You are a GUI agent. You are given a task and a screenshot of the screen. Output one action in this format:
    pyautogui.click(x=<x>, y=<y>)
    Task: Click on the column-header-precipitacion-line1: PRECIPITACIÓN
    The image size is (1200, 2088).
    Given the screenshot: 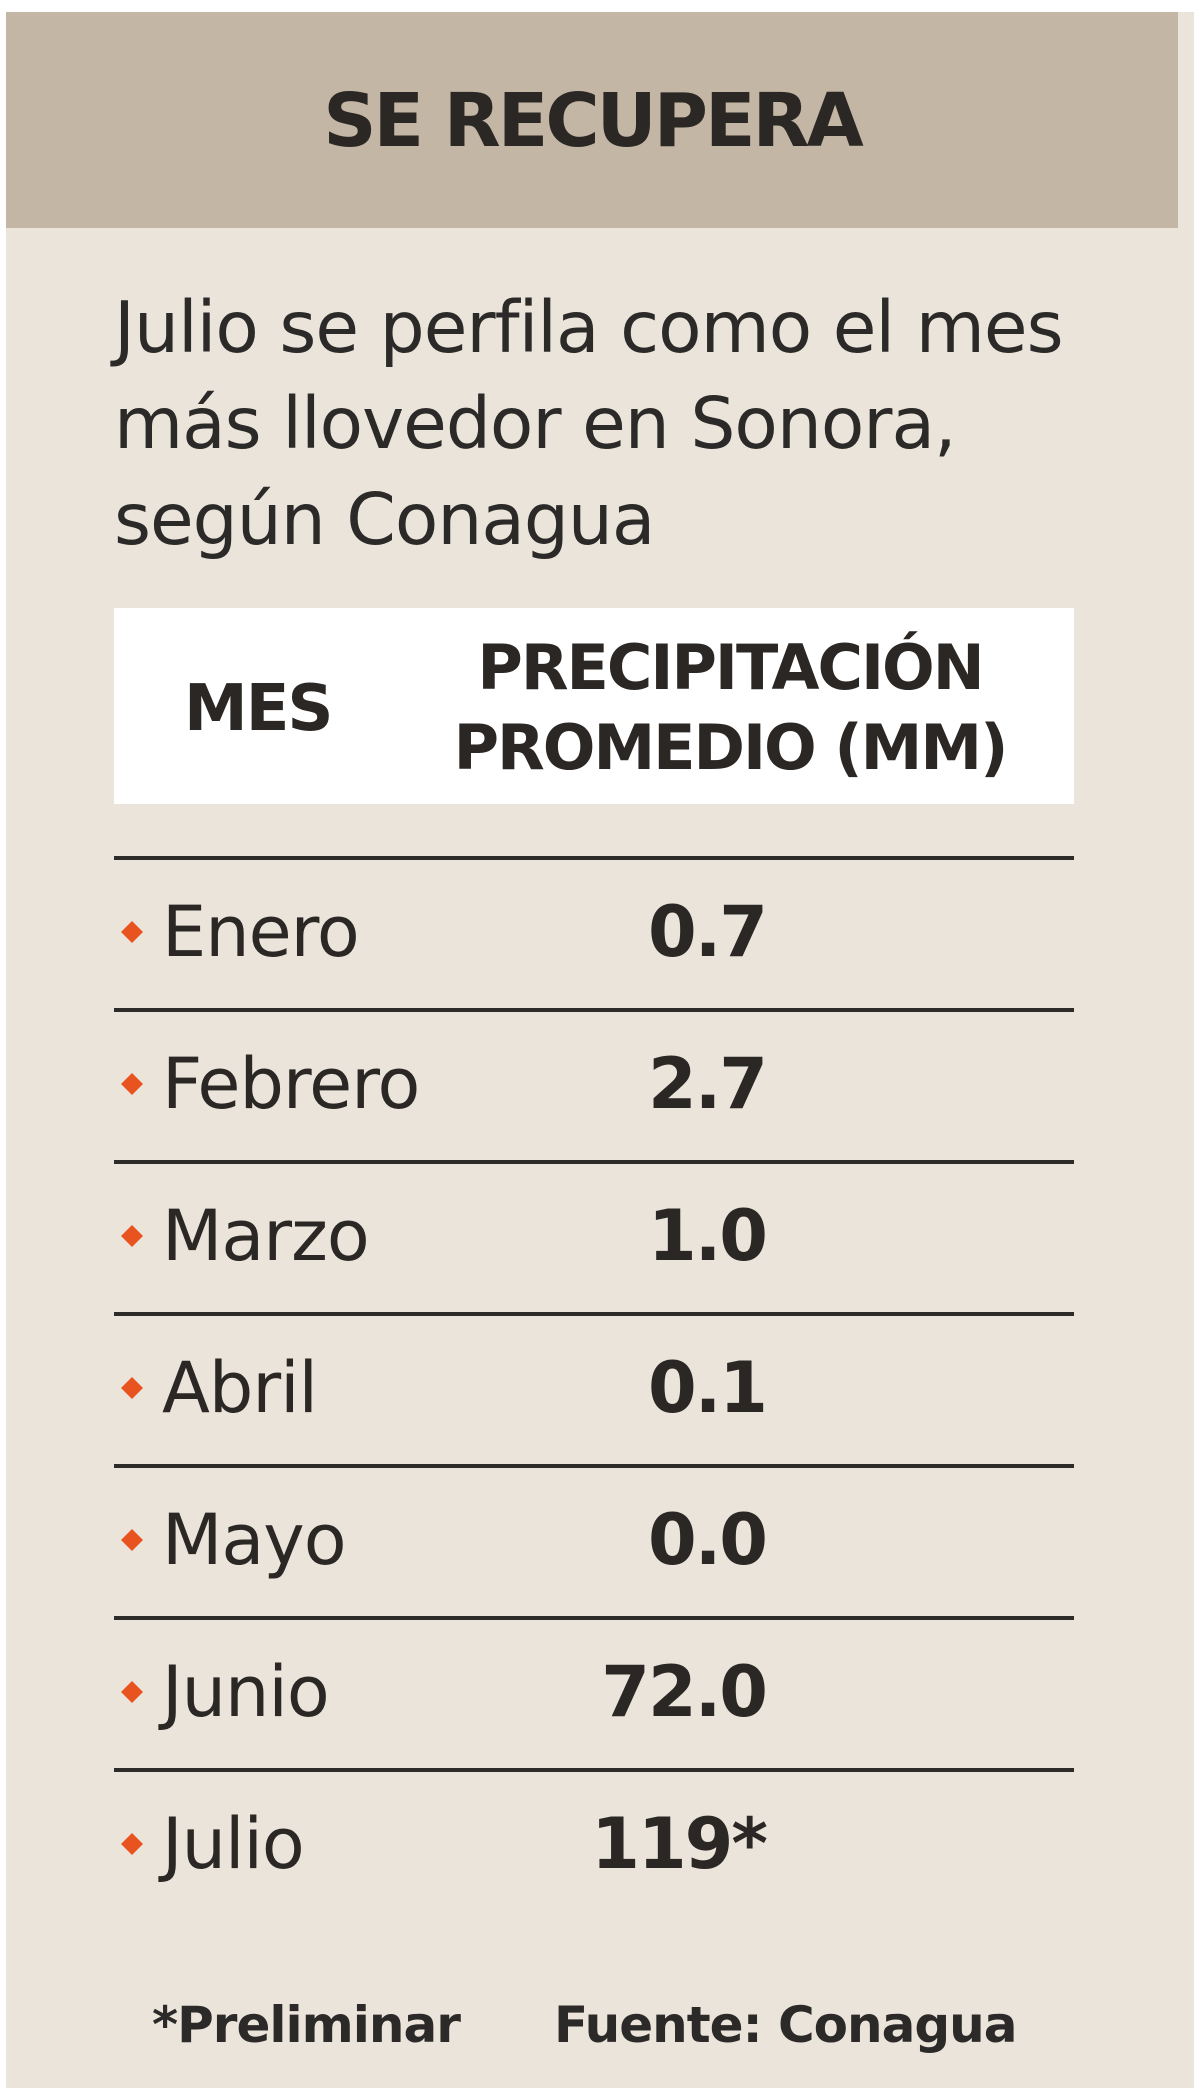 What is the action you would take?
    pyautogui.click(x=730, y=667)
    